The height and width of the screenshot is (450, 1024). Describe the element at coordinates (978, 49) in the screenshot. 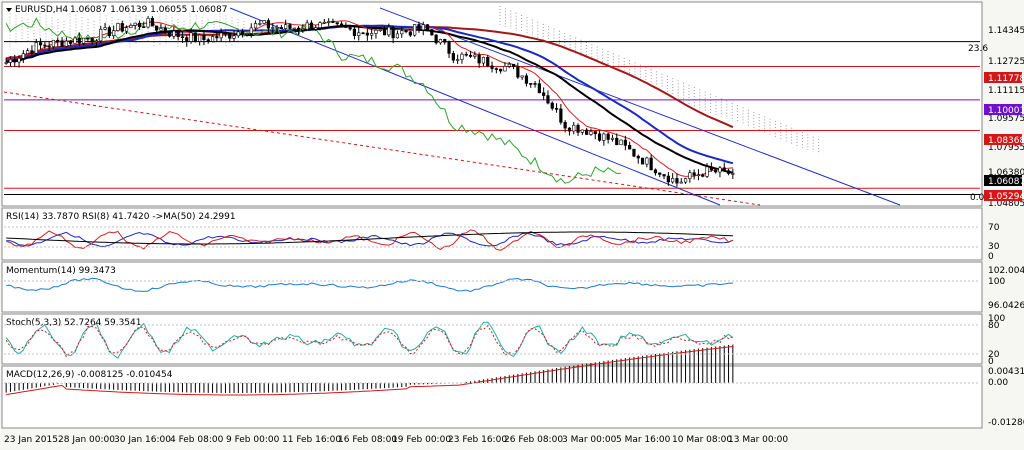

I see `fib-label: 23.6` at that location.